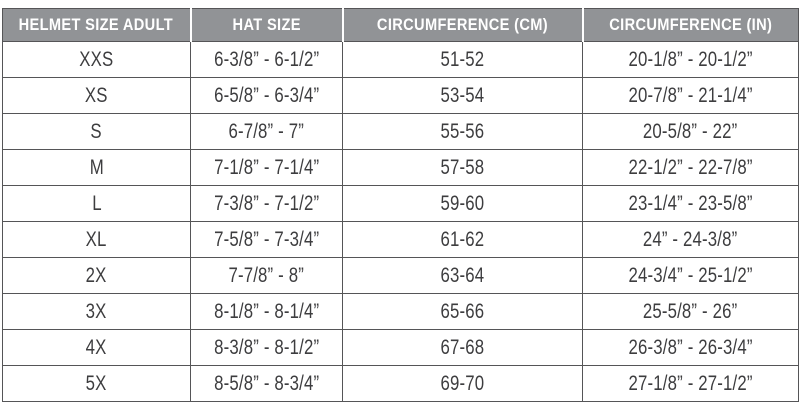 The height and width of the screenshot is (407, 800). Describe the element at coordinates (96, 311) in the screenshot. I see `cell-size: 3X` at that location.